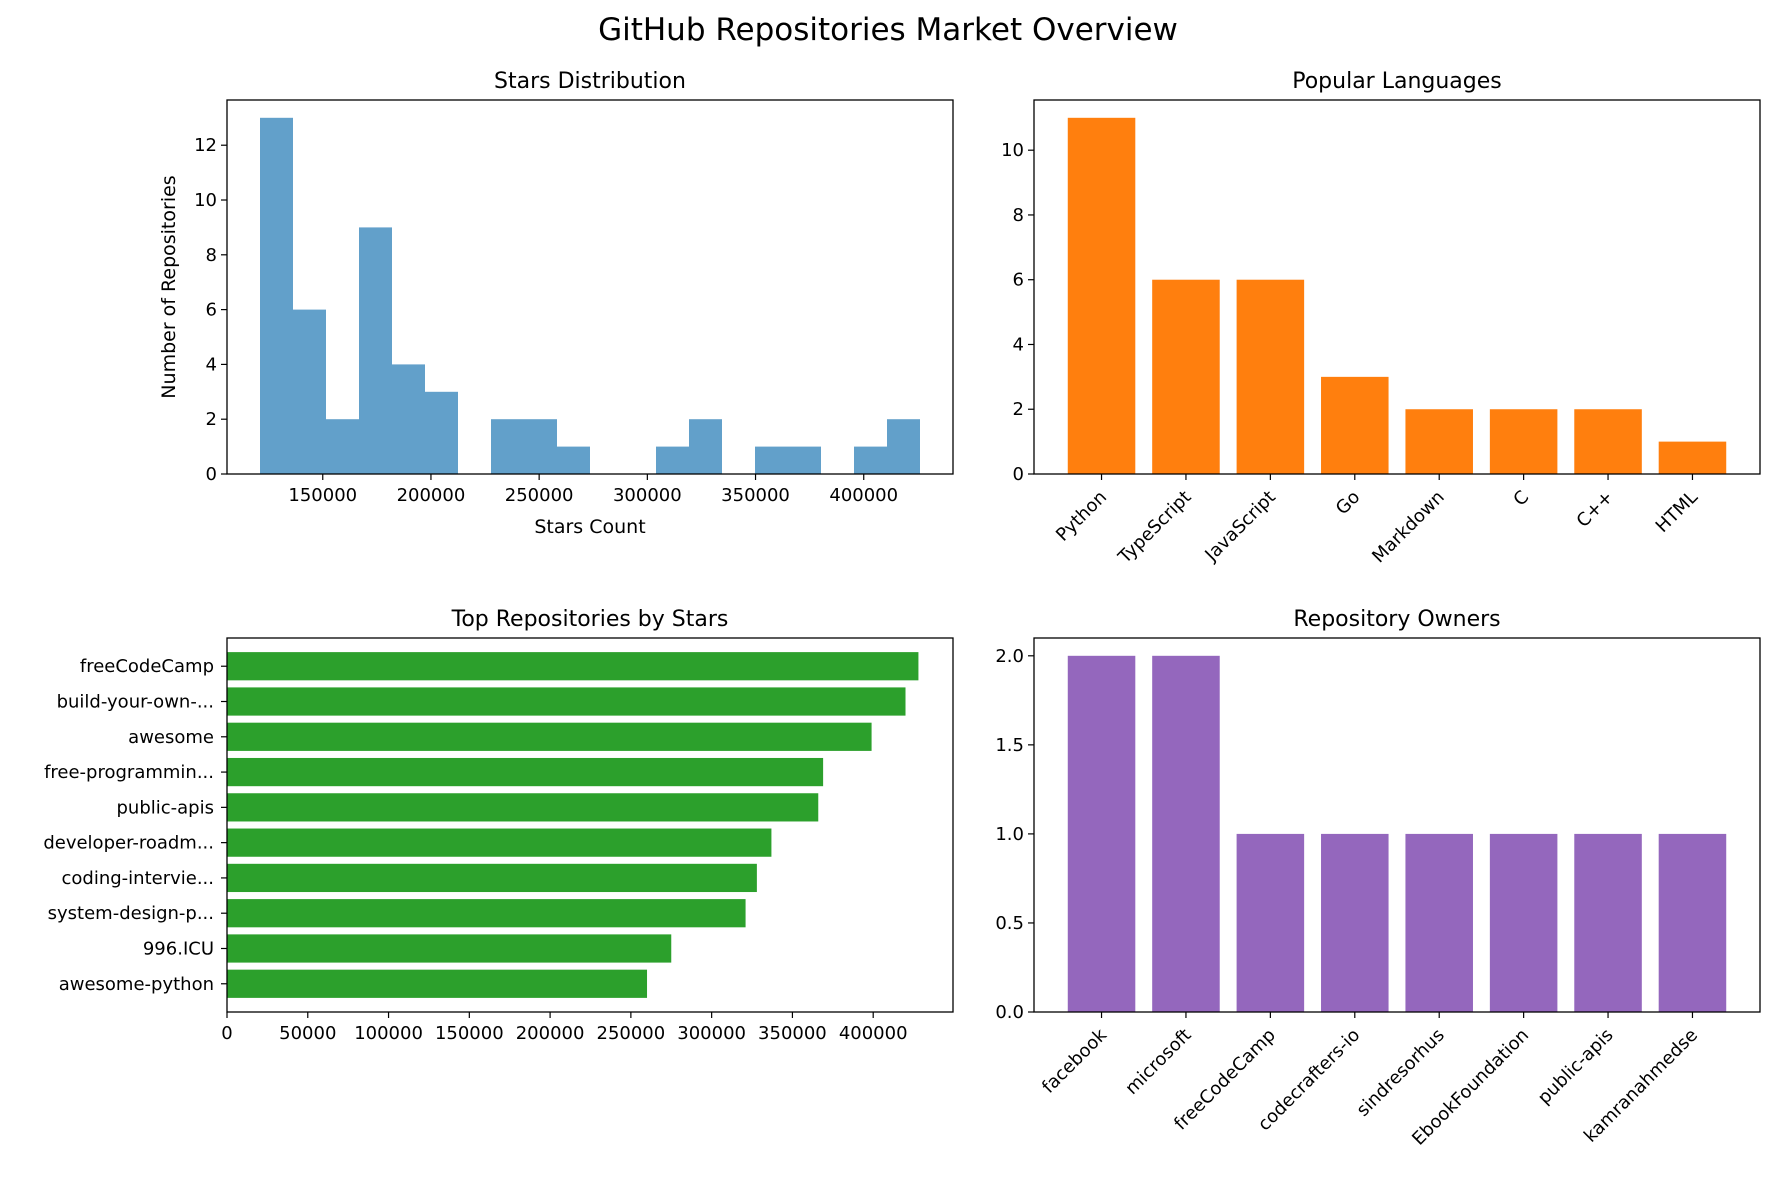  I want to click on stars-ytick-label: 12, so click(205, 145).